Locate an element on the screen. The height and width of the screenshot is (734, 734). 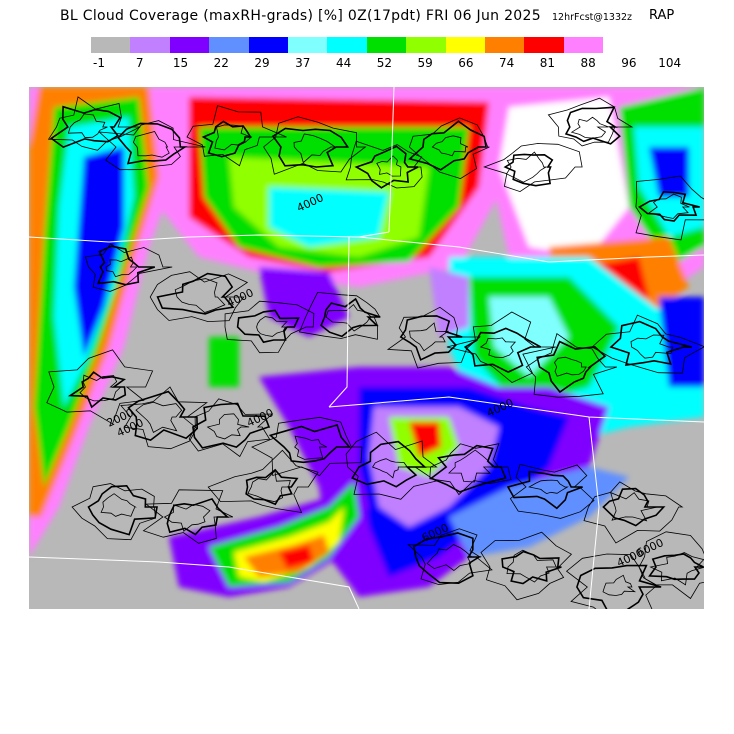
coverage-lightblue-southeast is located at coordinates (539, 512).